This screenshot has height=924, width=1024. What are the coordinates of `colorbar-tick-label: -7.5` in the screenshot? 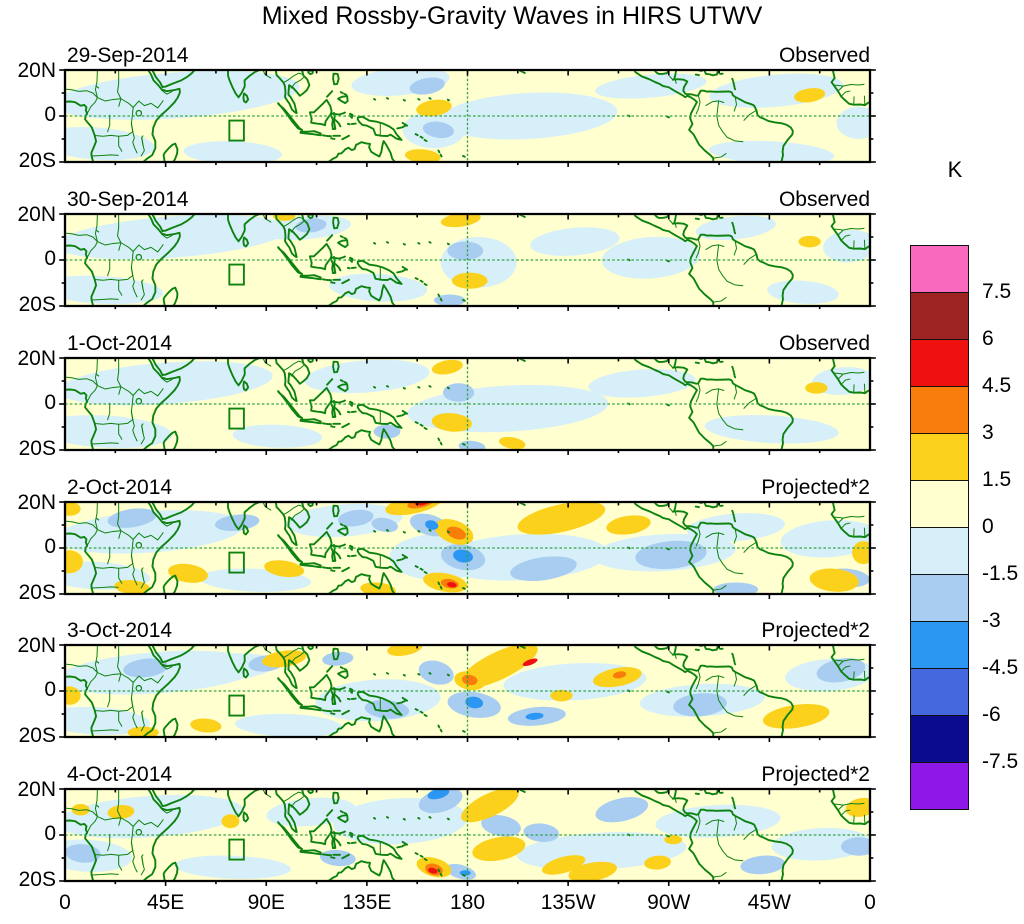 It's located at (1000, 761).